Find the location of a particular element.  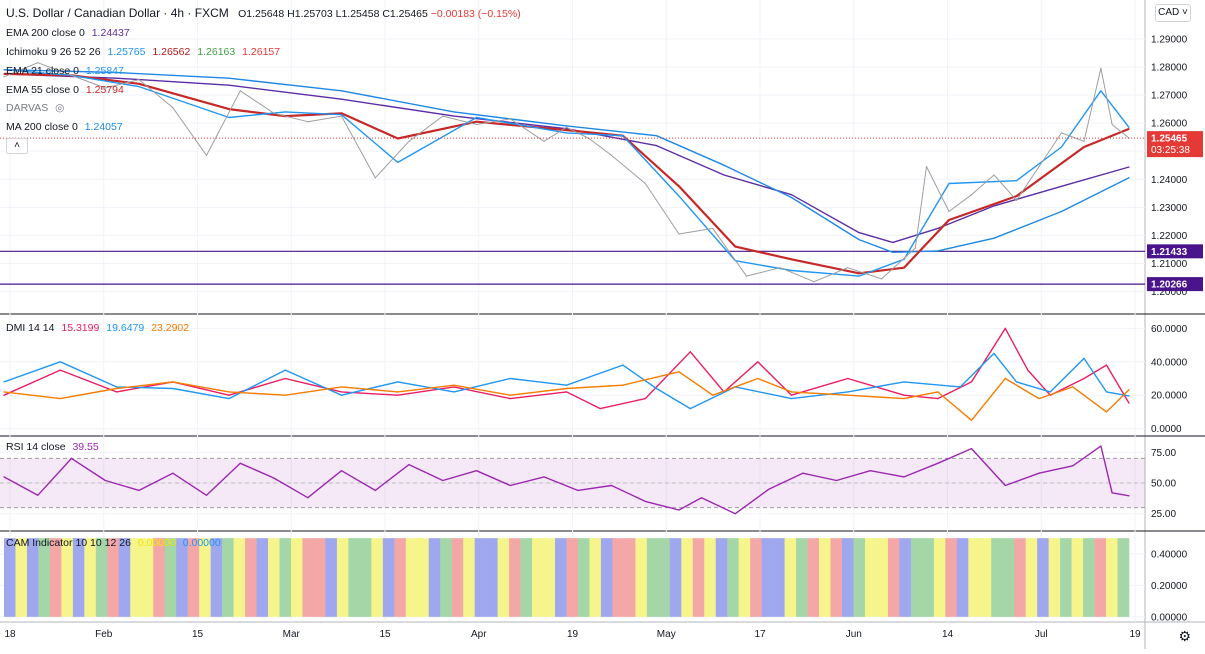

legend-ema21: EMA 21 close 0 1.25847 is located at coordinates (67, 71).